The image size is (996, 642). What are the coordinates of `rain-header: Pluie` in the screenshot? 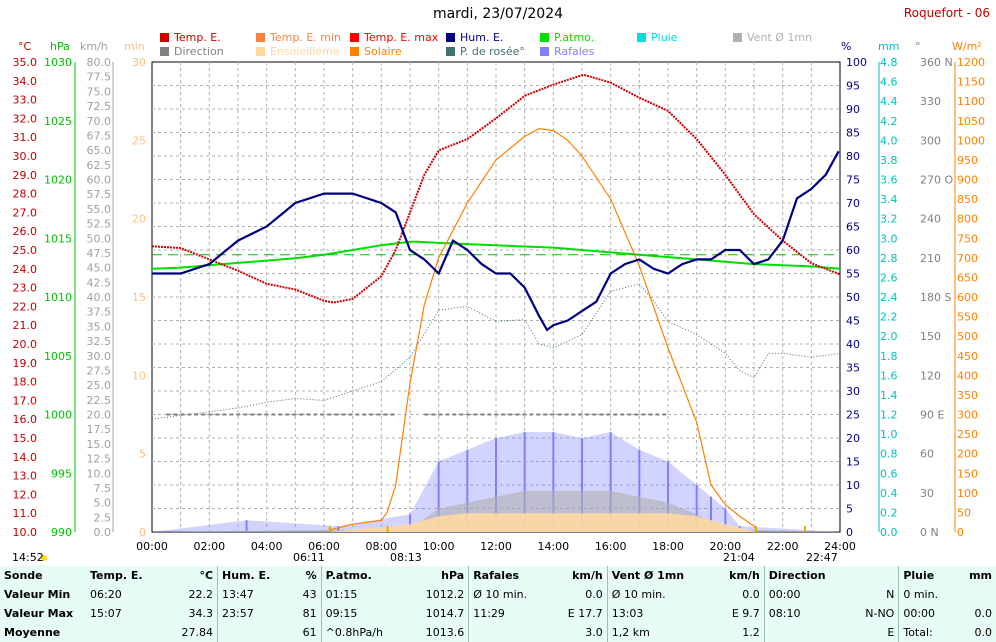 It's located at (927, 575).